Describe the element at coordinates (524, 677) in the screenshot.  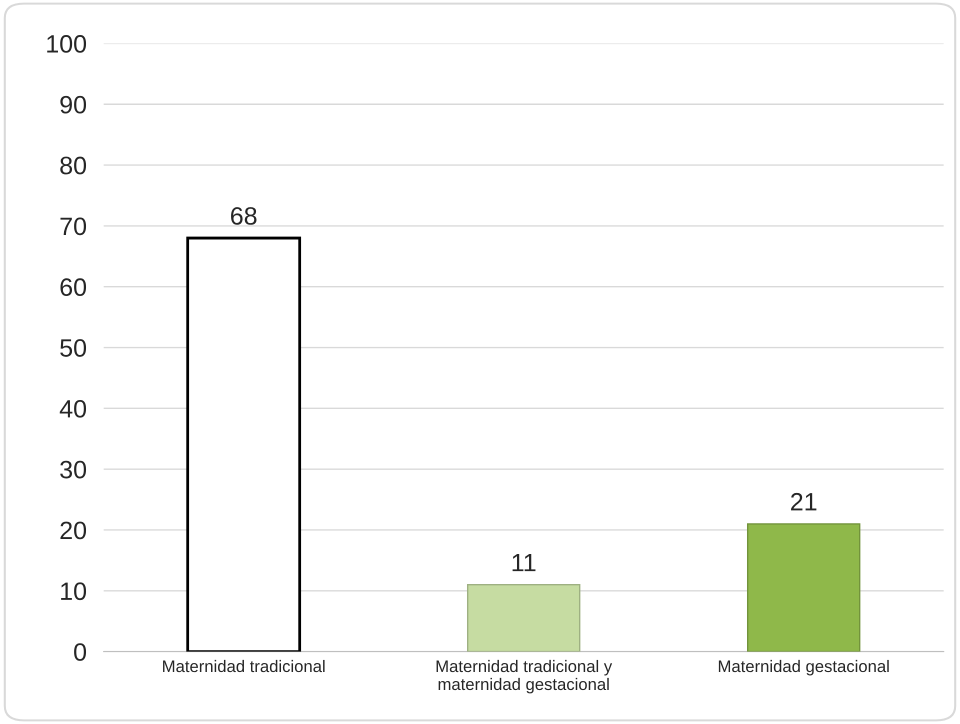
I see `x-tick-label: Maternidad tradicional y maternidad gestacional` at that location.